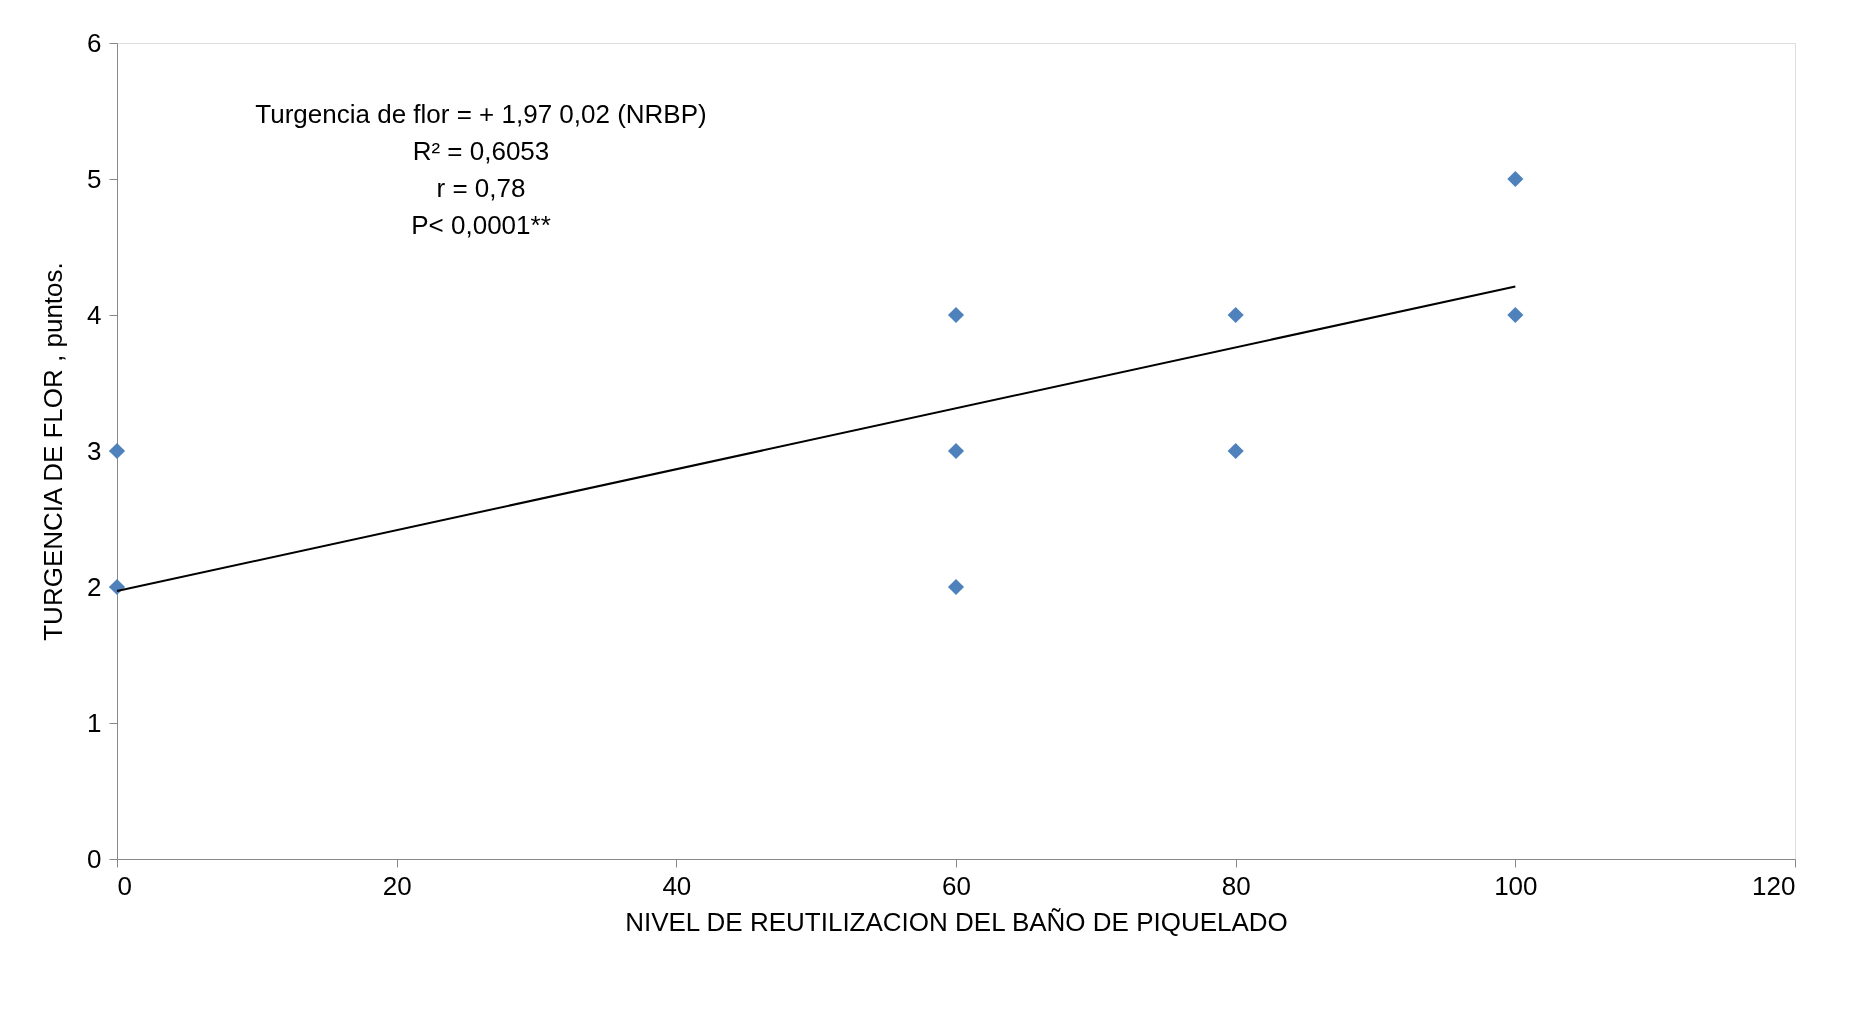 The image size is (1850, 1025). I want to click on y-tick-label: 1, so click(94, 722).